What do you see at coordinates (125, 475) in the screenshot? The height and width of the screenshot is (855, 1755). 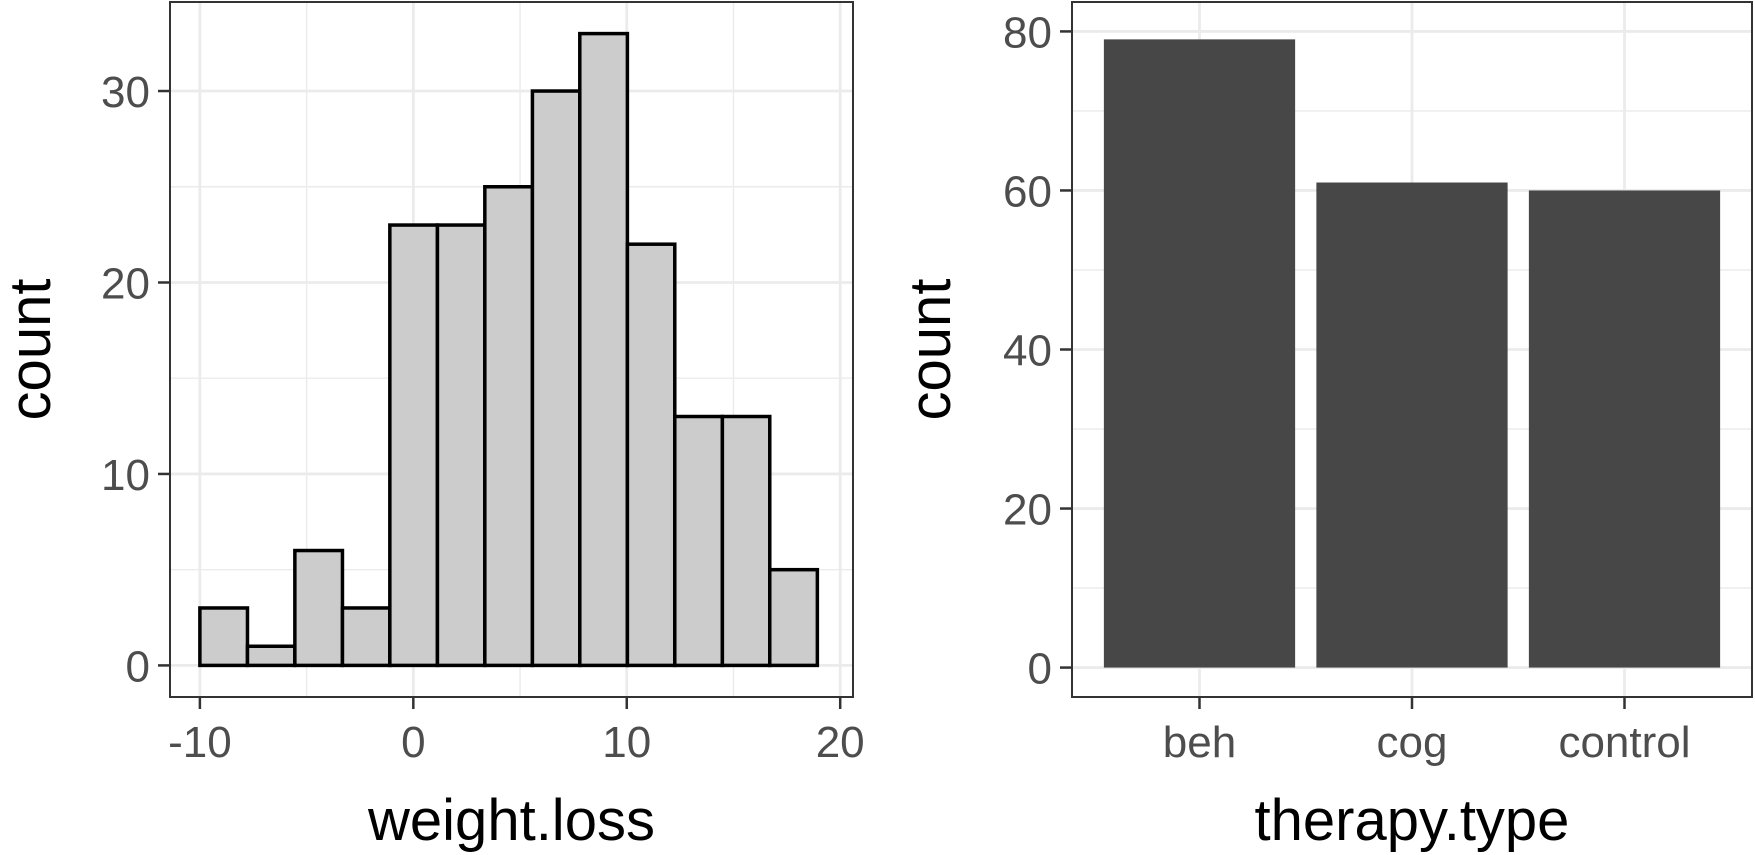 I see `y-tick-label: 10` at bounding box center [125, 475].